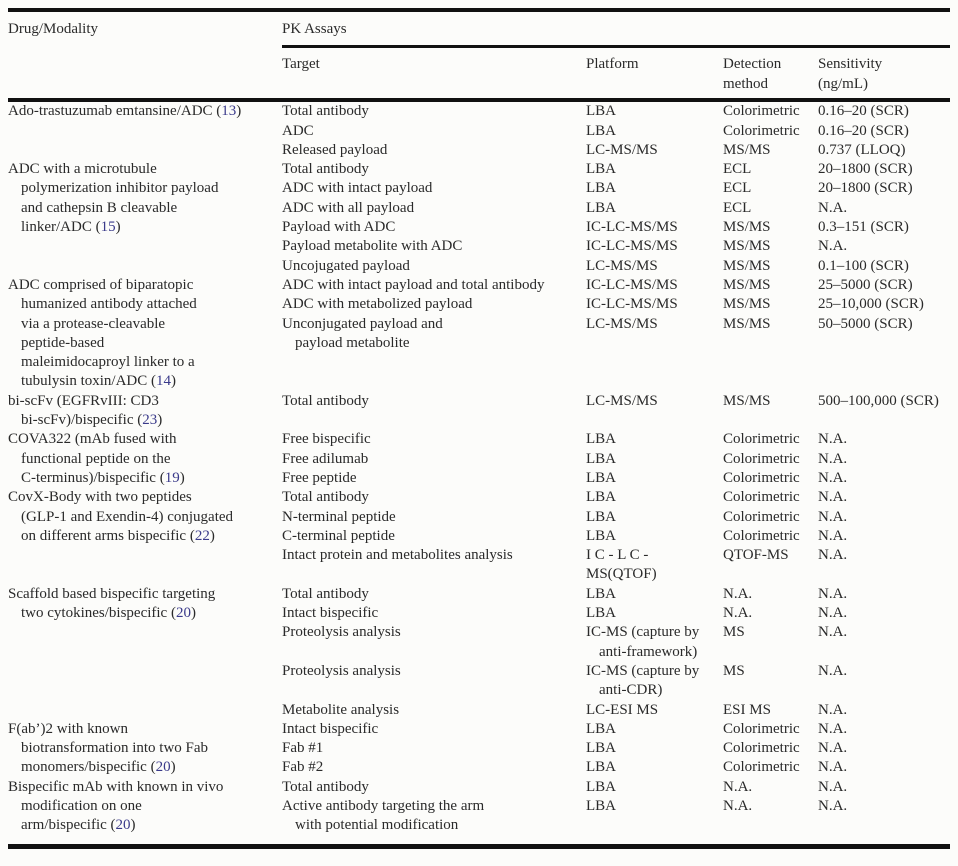  Describe the element at coordinates (78, 825) in the screenshot. I see `text-line: arm/bispecific (20)` at that location.